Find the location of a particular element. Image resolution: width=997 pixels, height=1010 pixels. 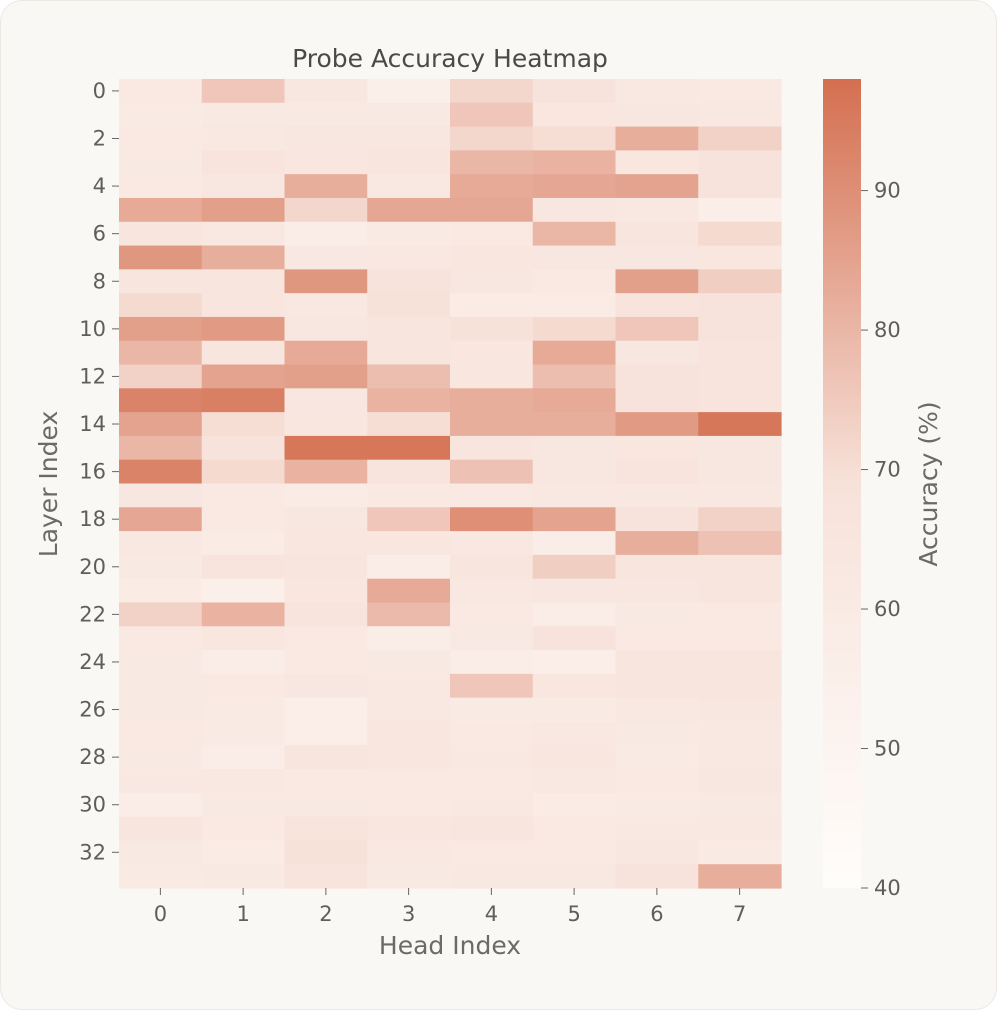

y-tick-label: 4 is located at coordinates (99, 186).